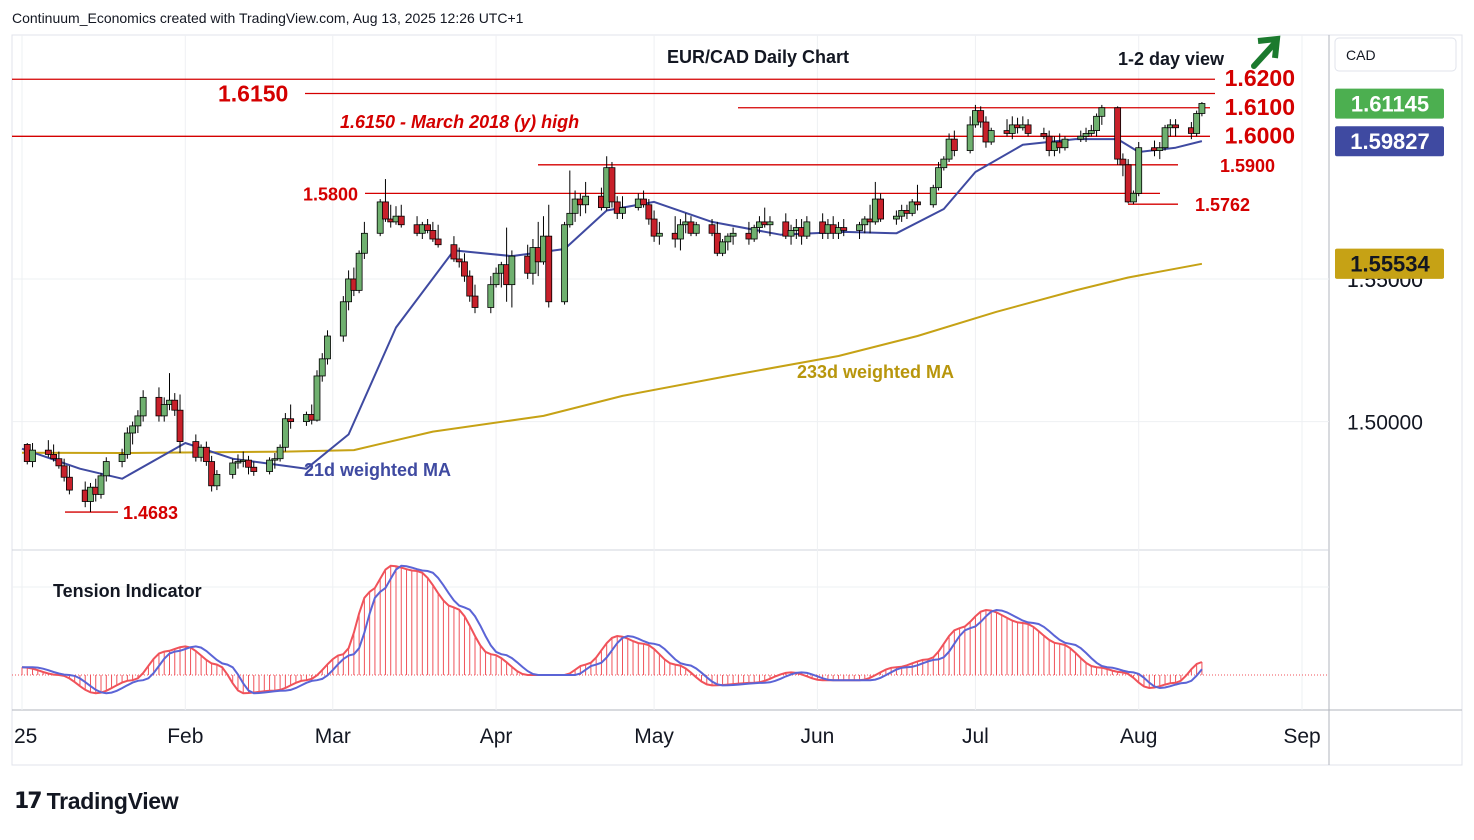 The width and height of the screenshot is (1474, 840). What do you see at coordinates (96, 801) in the screenshot?
I see `tradingview-brand: 17 TradingView` at bounding box center [96, 801].